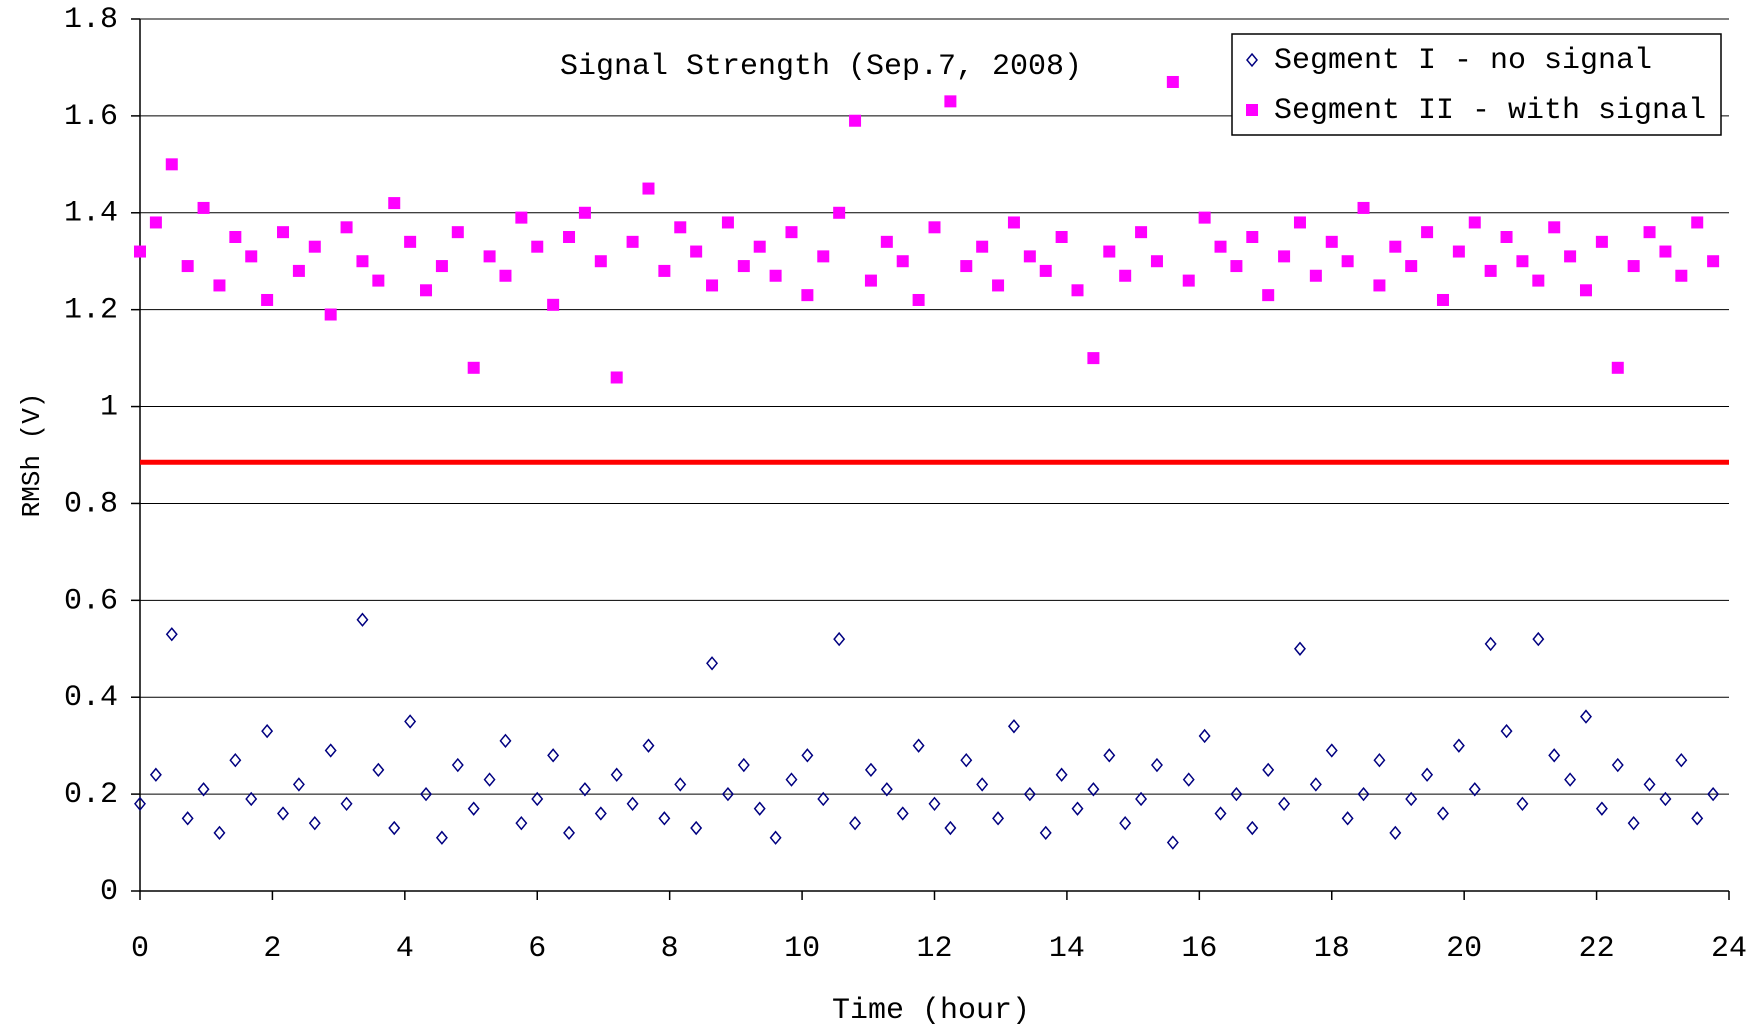  I want to click on y-tick-label: 1, so click(109, 407).